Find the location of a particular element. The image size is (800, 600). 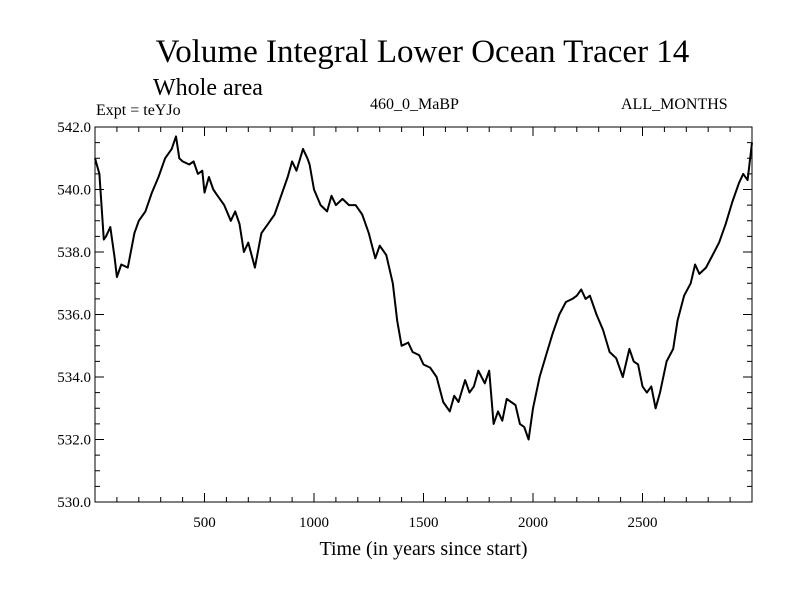

x-tick-label: 1000 is located at coordinates (314, 523).